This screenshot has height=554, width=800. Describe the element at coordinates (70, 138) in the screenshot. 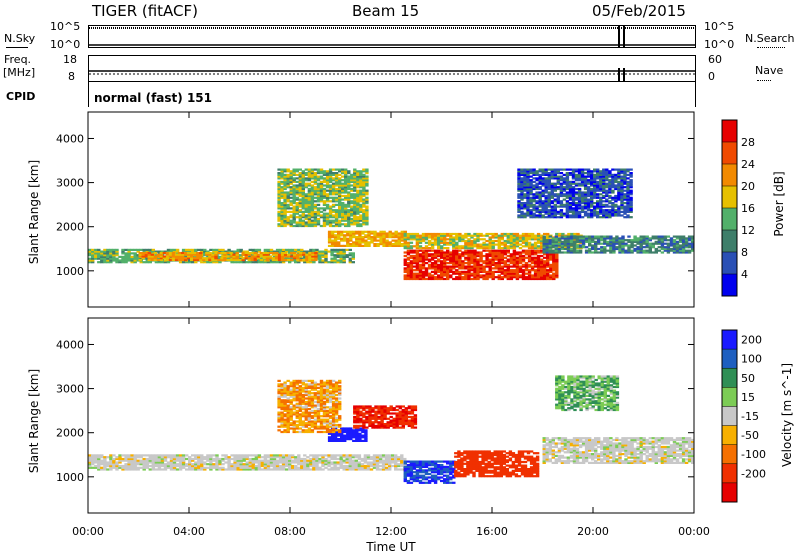

I see `y-tick-label: 4000` at that location.